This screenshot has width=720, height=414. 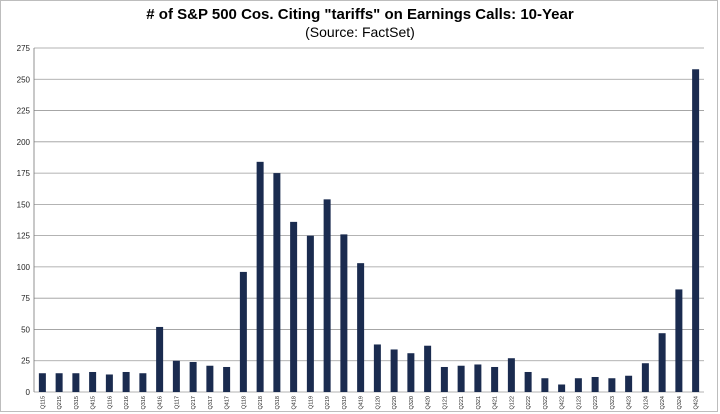 I want to click on y-tick-label: 250, so click(x=24, y=79).